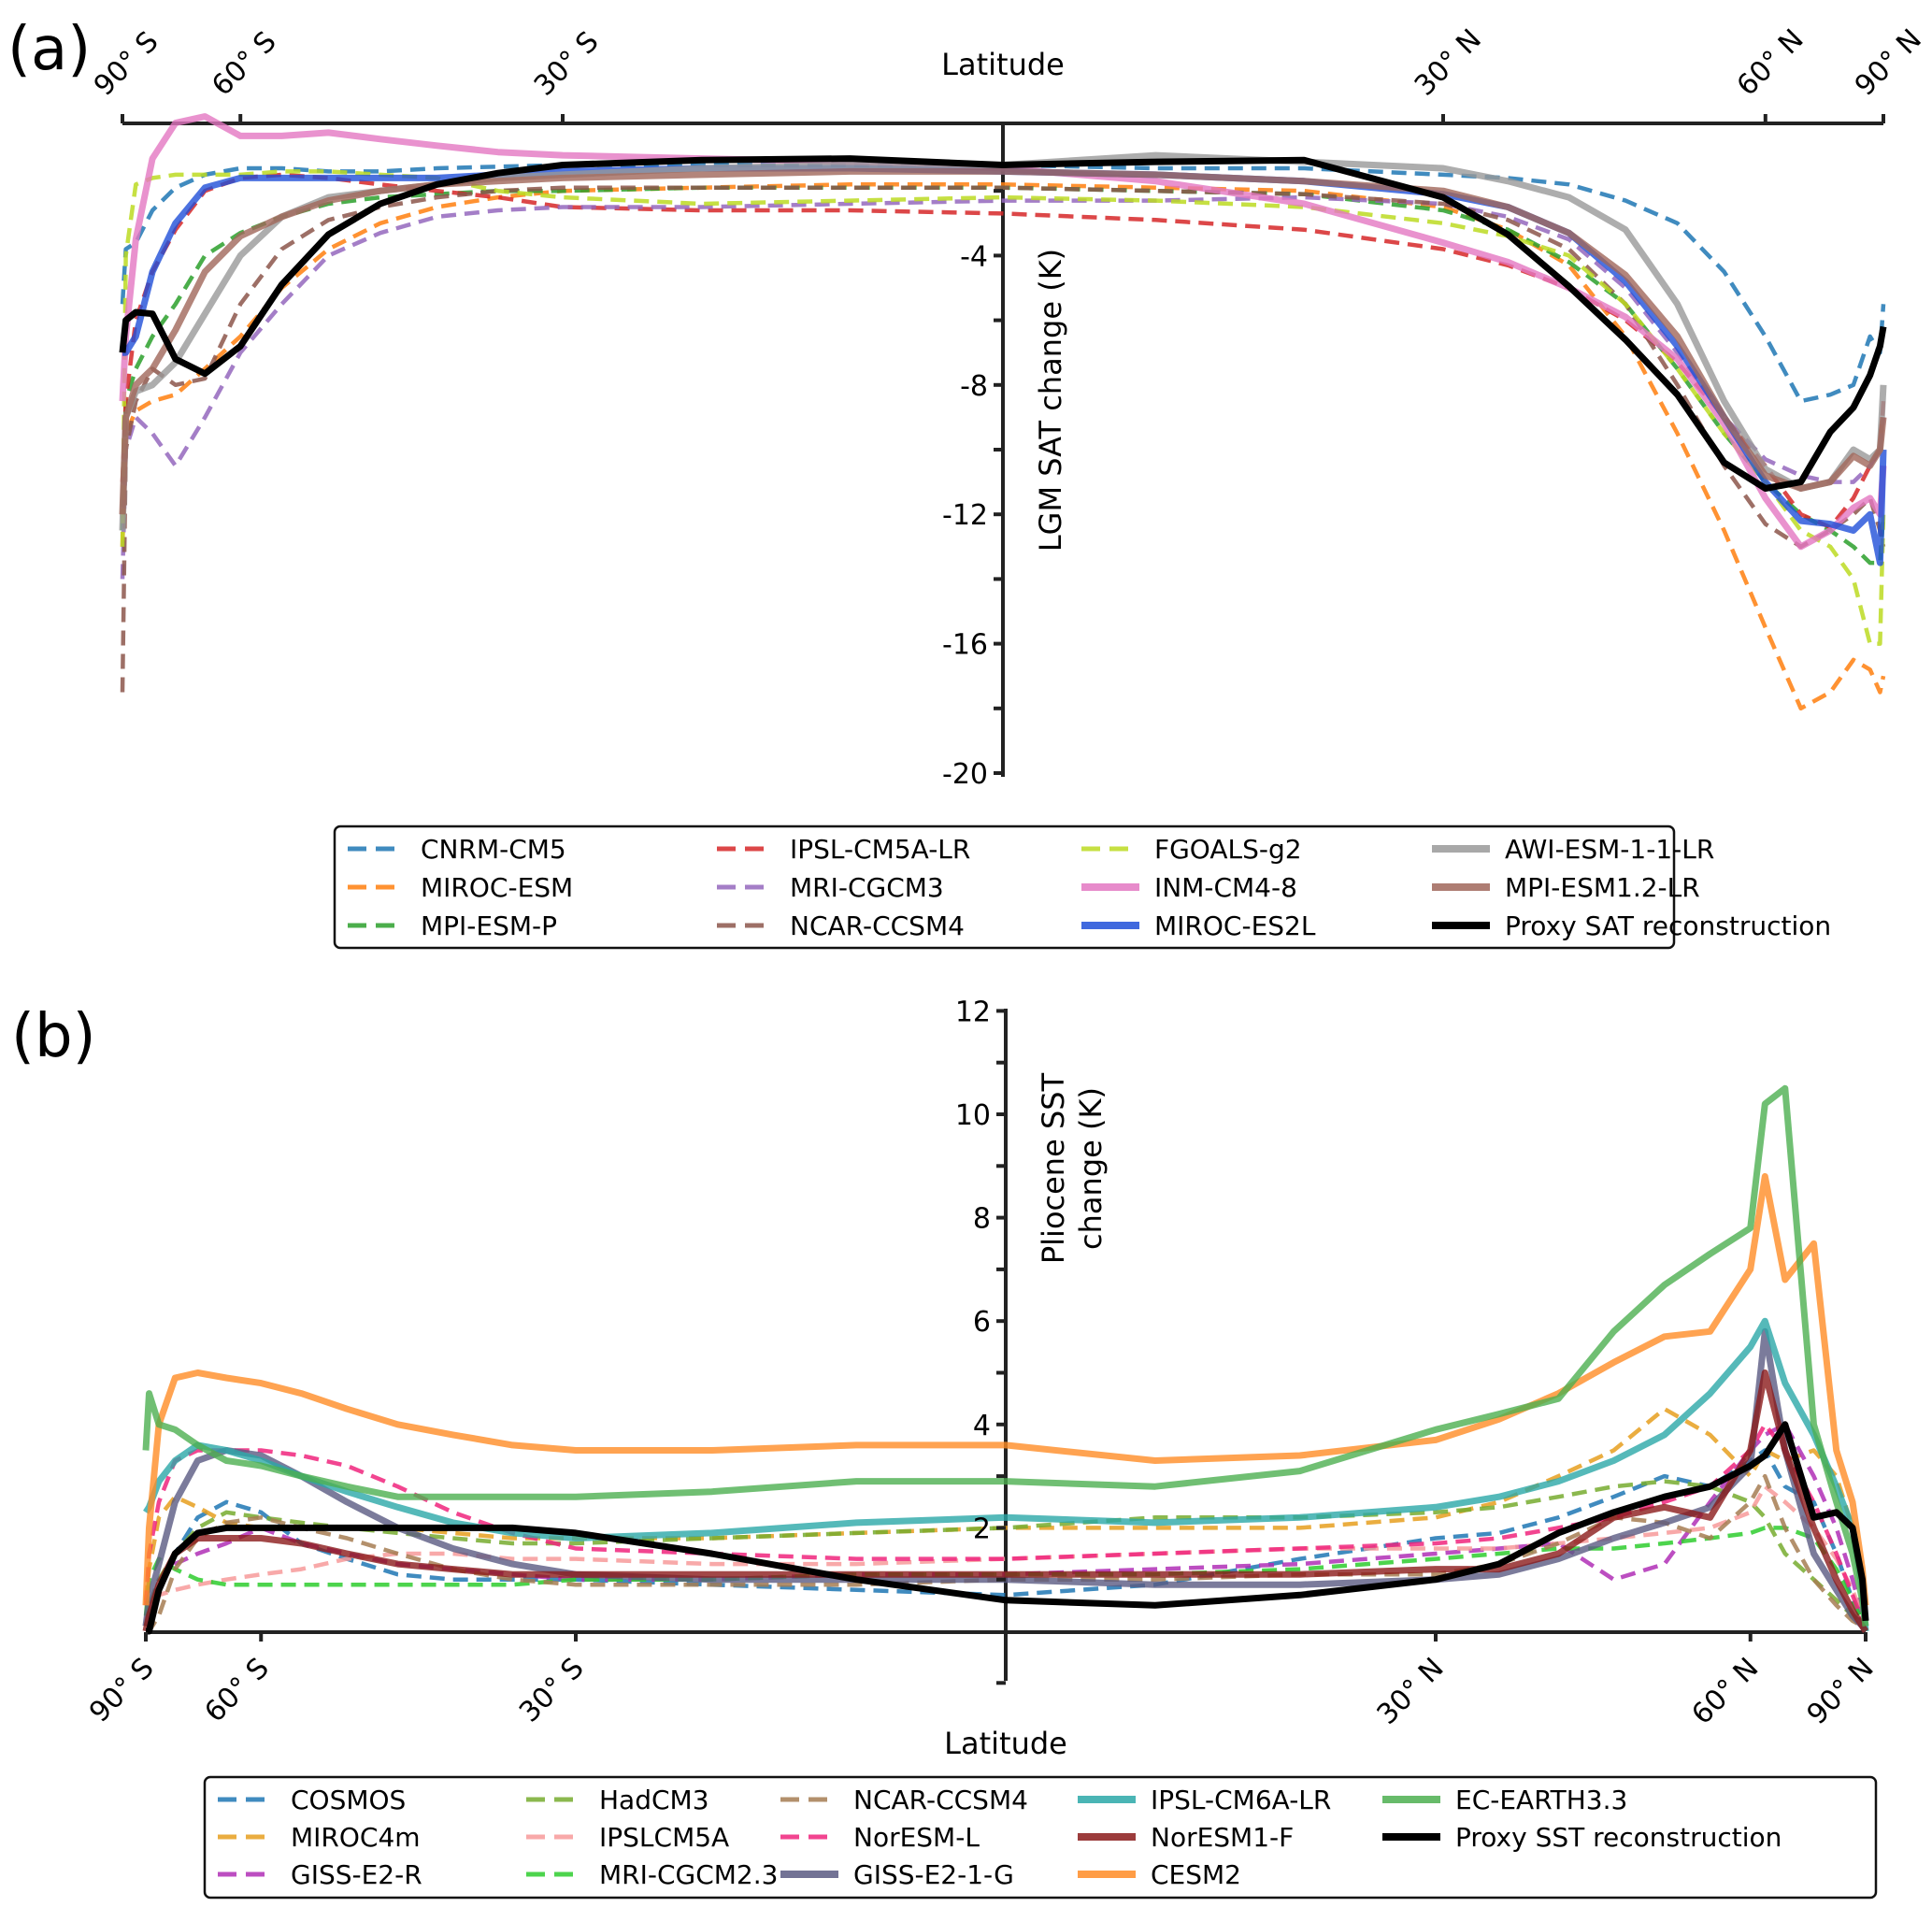 The height and width of the screenshot is (1907, 1932). I want to click on legend-label: Proxy SAT reconstruction, so click(1668, 925).